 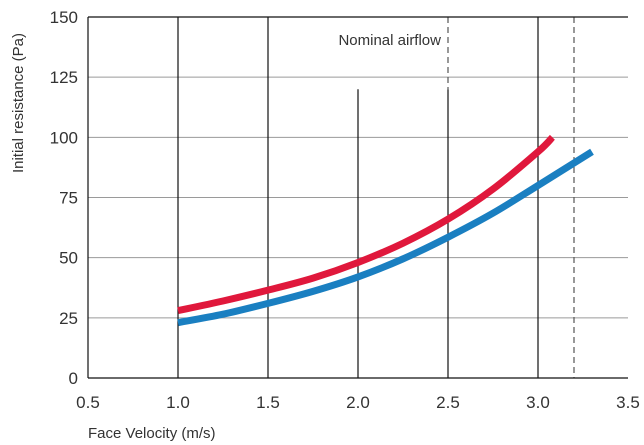 What do you see at coordinates (448, 402) in the screenshot?
I see `x-tick-label-2.5: 2.5` at bounding box center [448, 402].